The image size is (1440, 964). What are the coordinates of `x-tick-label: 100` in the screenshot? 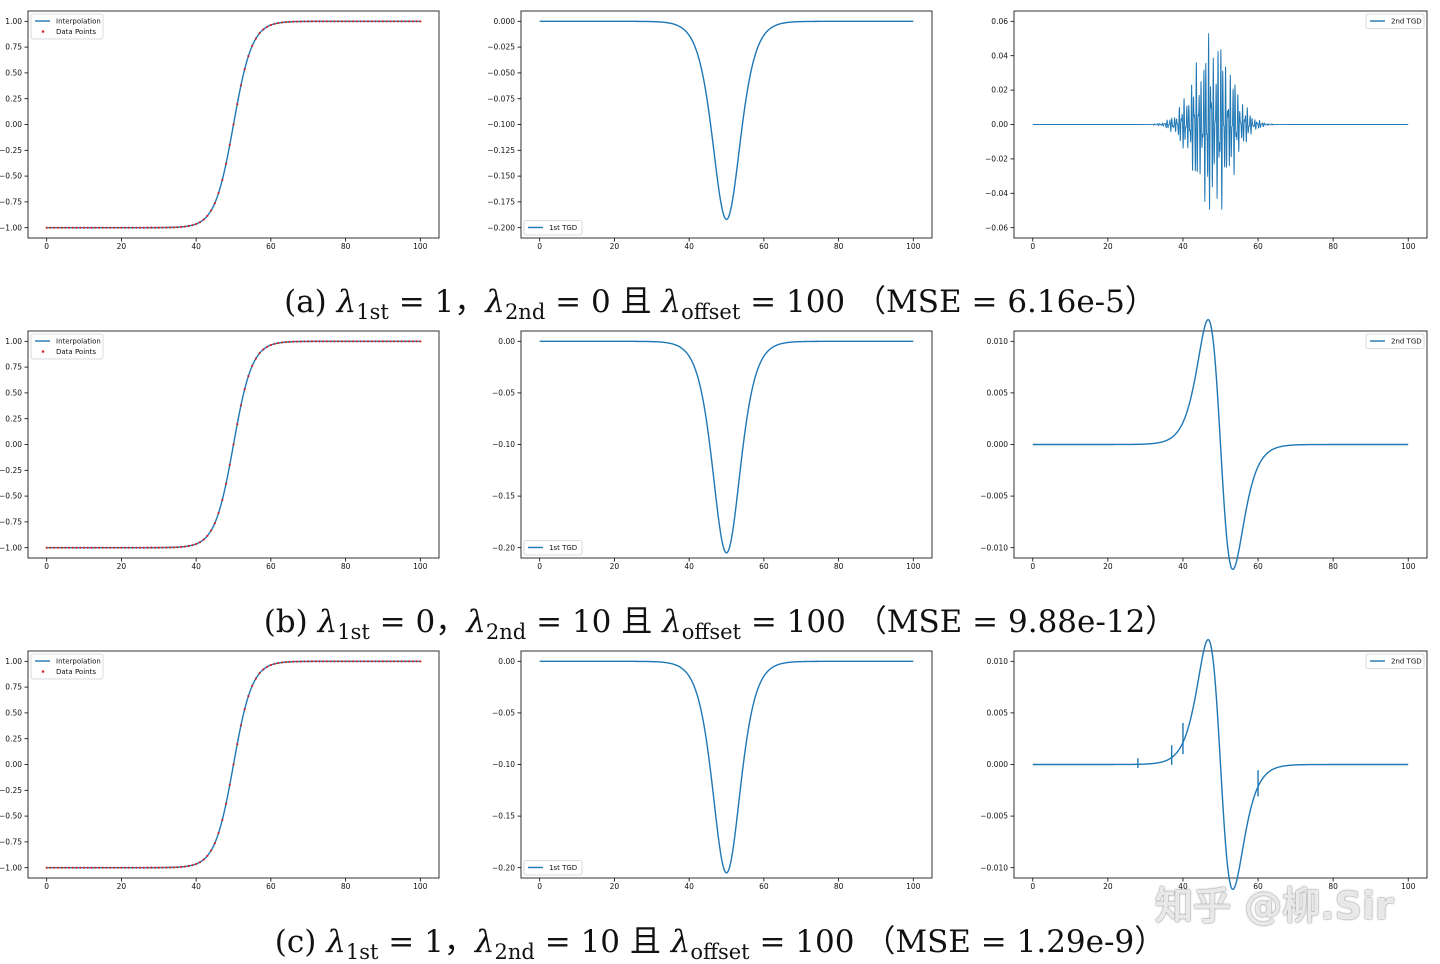 It's located at (913, 886).